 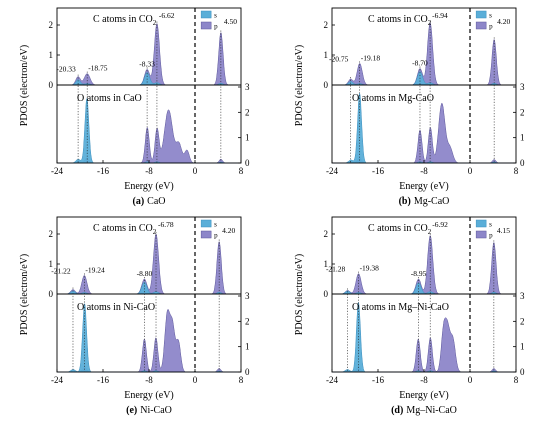 I want to click on panel-caption-text: Ni-CaO, so click(x=156, y=410).